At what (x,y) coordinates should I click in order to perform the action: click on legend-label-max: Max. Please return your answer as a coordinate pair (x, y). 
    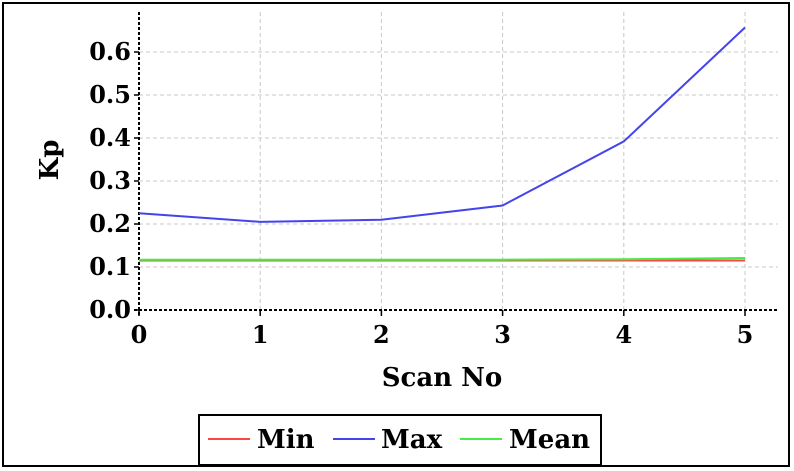
    Looking at the image, I should click on (412, 440).